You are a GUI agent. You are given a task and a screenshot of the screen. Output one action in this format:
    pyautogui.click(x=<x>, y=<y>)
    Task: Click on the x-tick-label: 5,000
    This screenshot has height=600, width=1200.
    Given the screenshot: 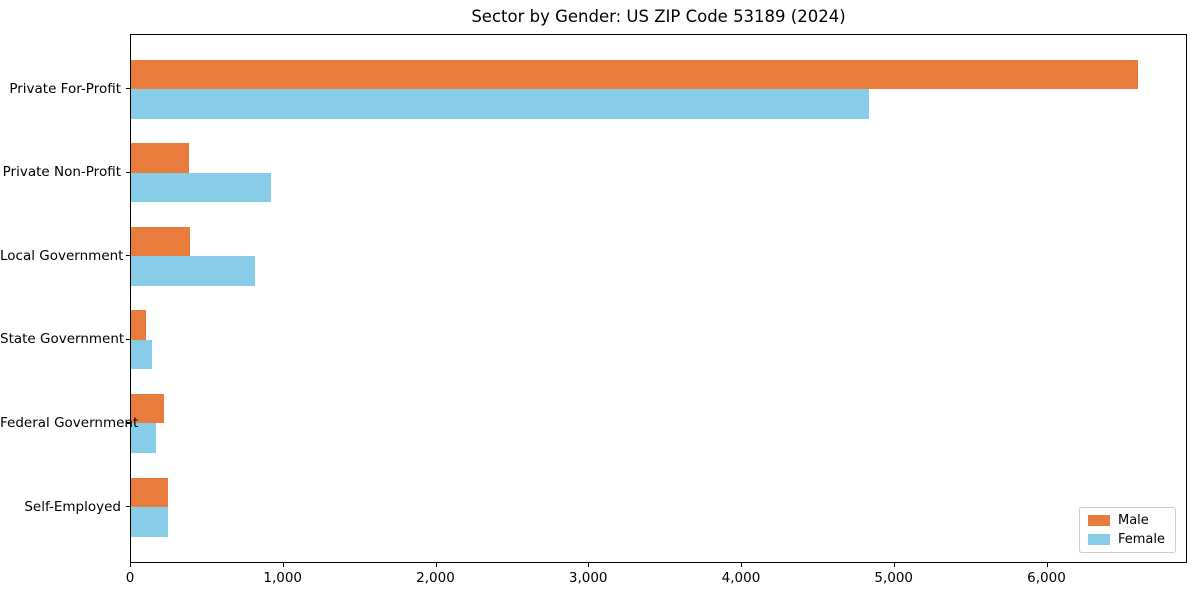 What is the action you would take?
    pyautogui.click(x=894, y=578)
    